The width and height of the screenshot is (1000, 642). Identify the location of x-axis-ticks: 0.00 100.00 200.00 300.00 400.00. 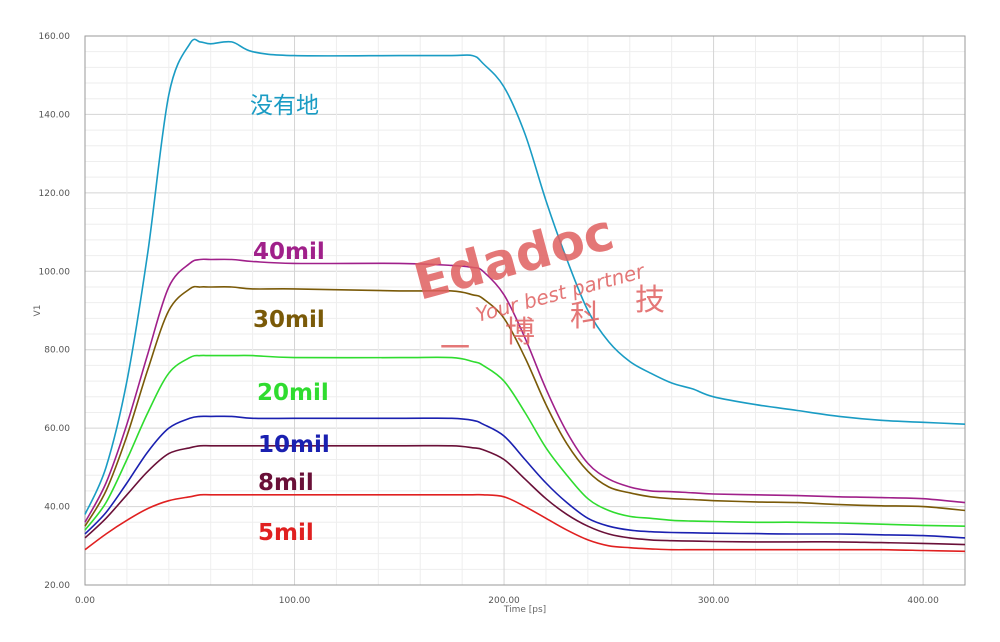
(507, 601).